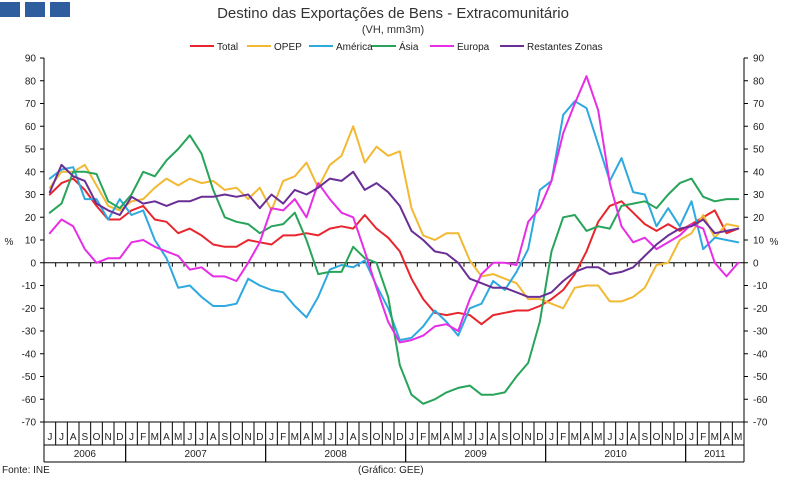 The image size is (786, 480). What do you see at coordinates (760, 423) in the screenshot?
I see `y-tick-label-right: -70` at bounding box center [760, 423].